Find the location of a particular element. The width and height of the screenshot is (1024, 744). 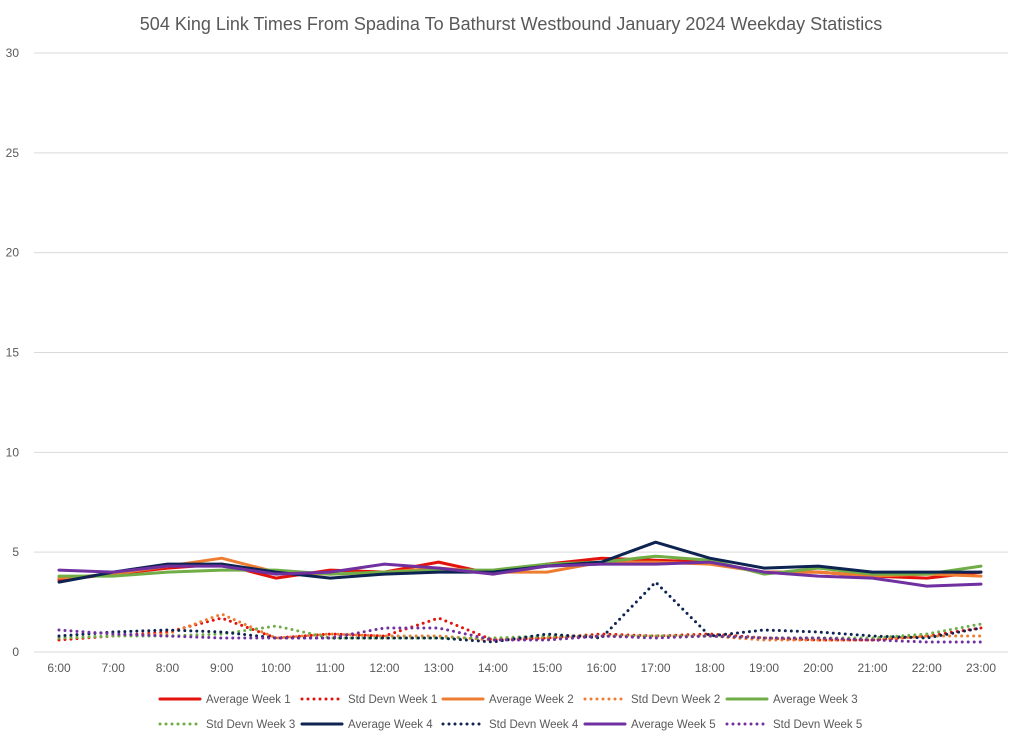

y-tick-label: 15 is located at coordinates (13, 353).